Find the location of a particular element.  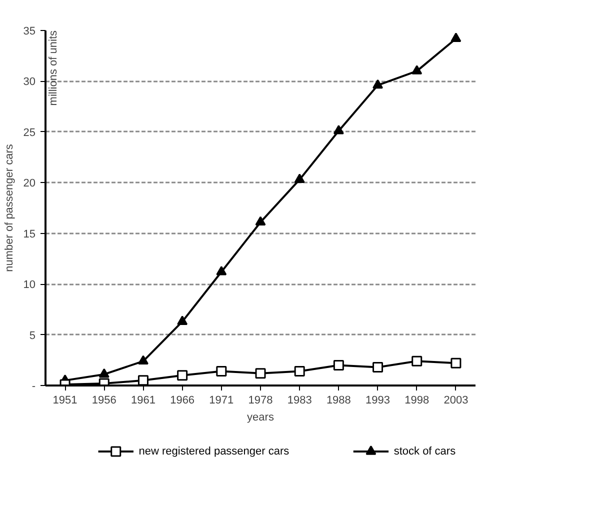

y-tick-label: 25 is located at coordinates (29, 132).